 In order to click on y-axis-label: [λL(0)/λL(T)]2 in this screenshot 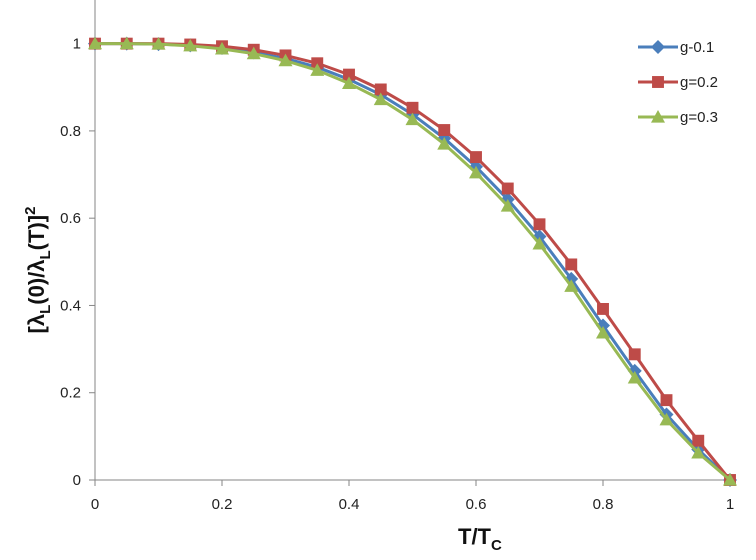, I will do `click(38, 270)`.